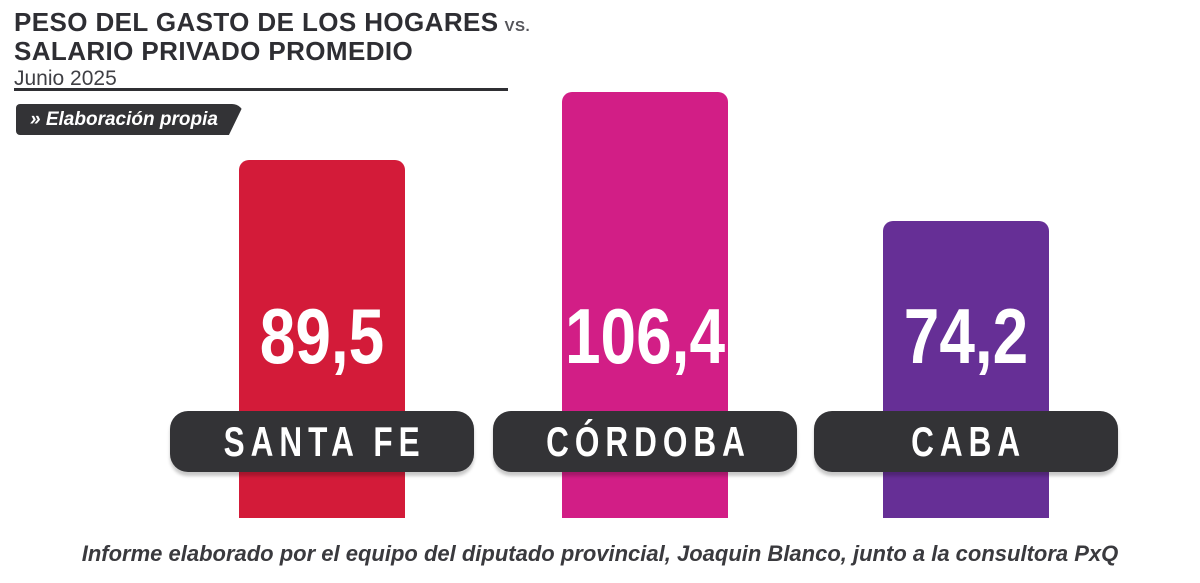 This screenshot has height=583, width=1200. I want to click on bar-value-santa-fe: 89,5, so click(322, 336).